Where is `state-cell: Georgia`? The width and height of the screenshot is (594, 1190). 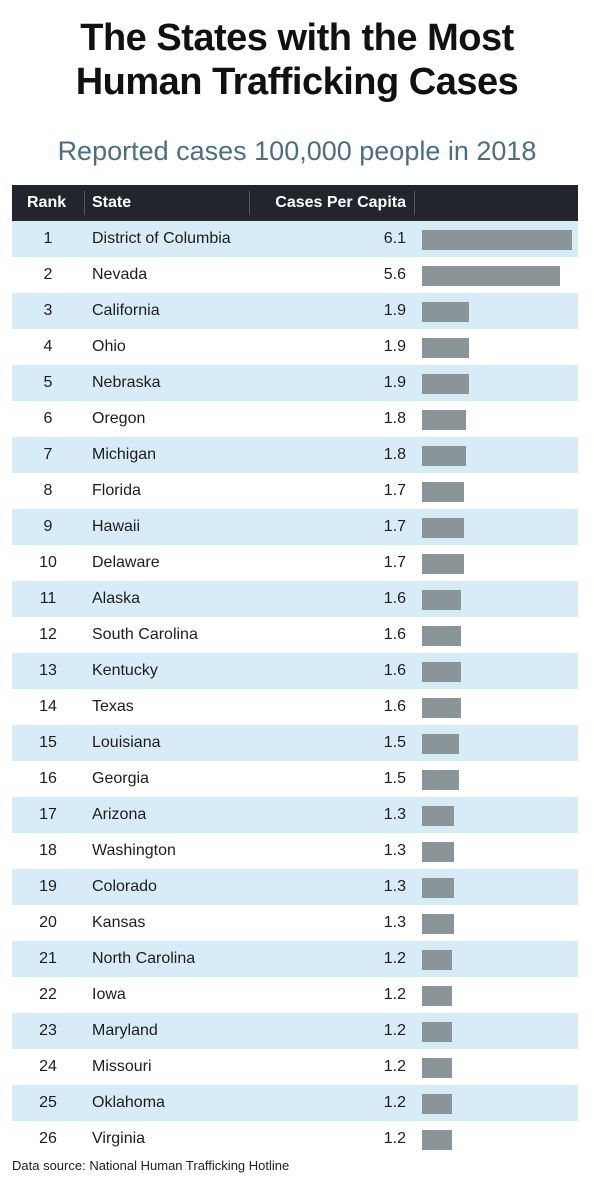 state-cell: Georgia is located at coordinates (120, 778).